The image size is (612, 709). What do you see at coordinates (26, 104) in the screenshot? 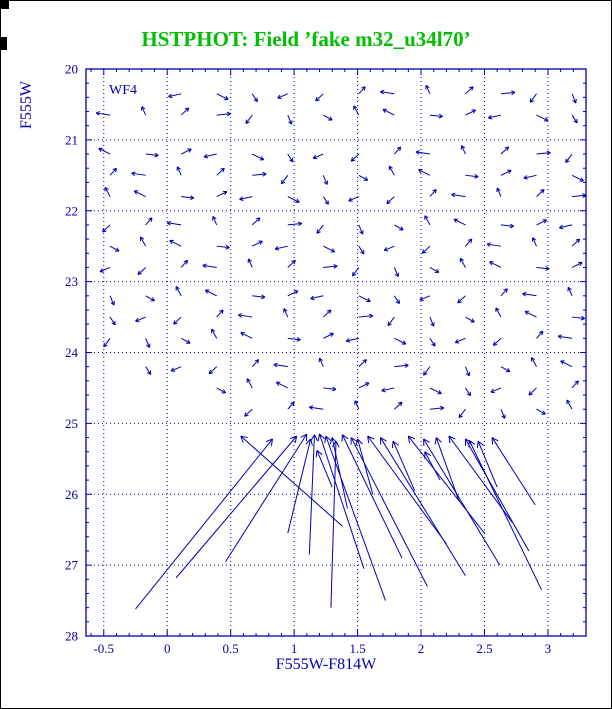
I see `y-axis-label: F555W` at bounding box center [26, 104].